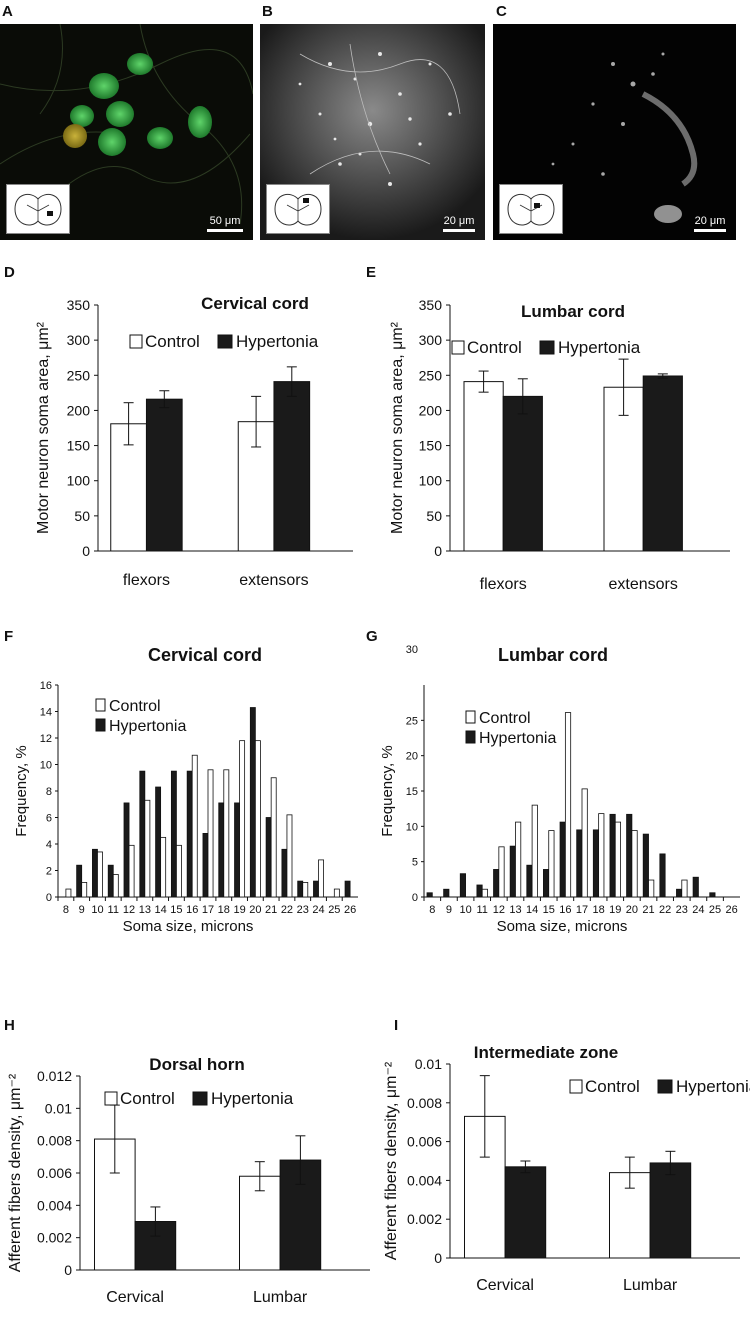 The height and width of the screenshot is (1318, 750). What do you see at coordinates (82, 910) in the screenshot?
I see `x-tick-label: 9` at bounding box center [82, 910].